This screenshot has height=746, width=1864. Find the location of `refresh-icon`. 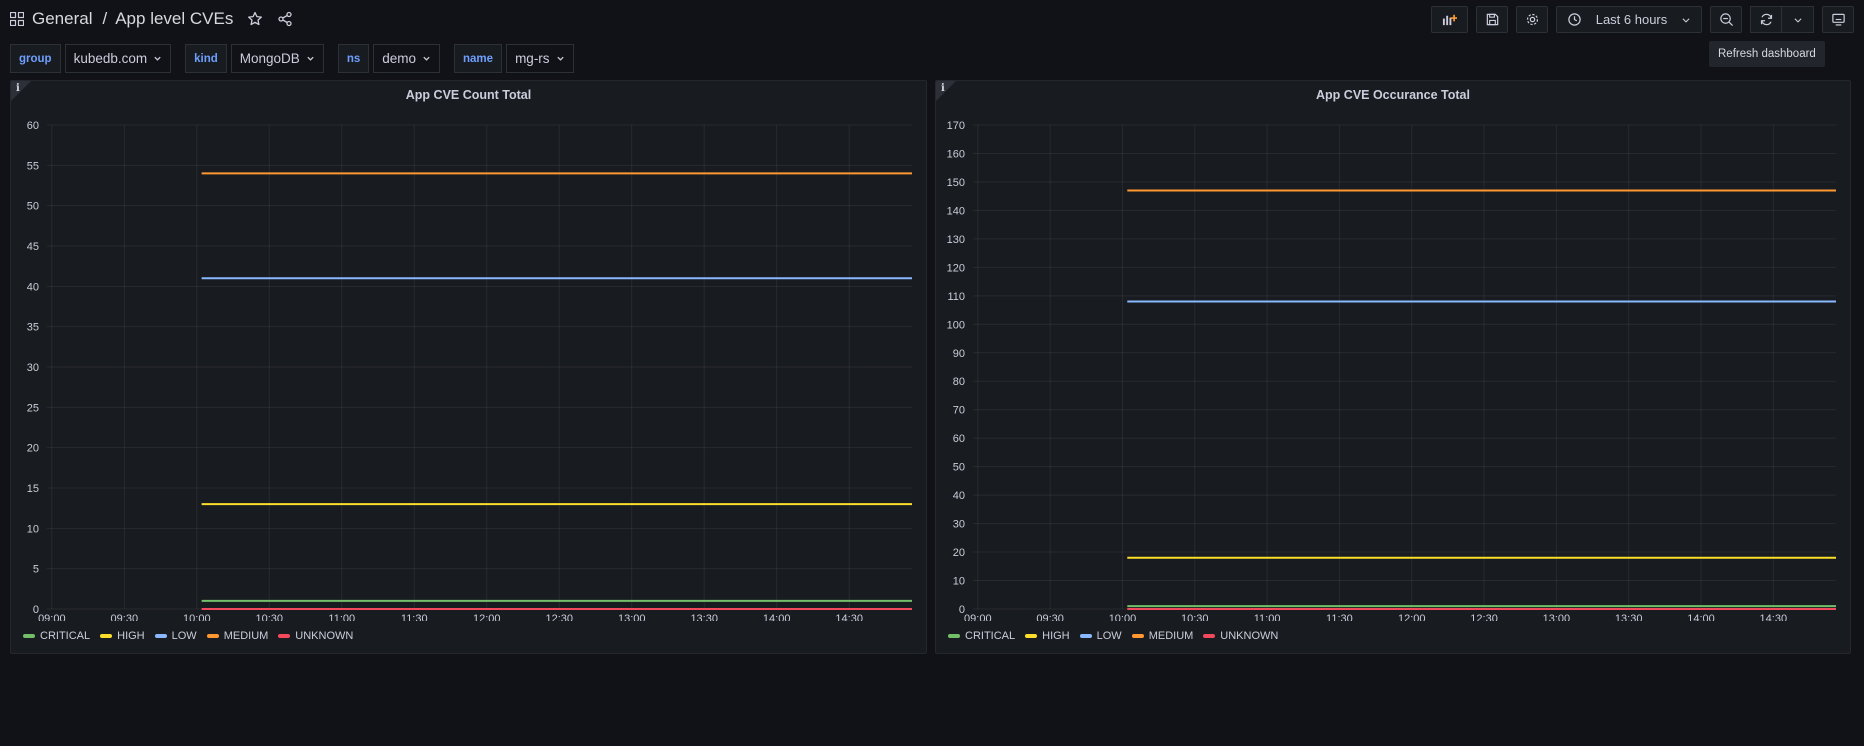

refresh-icon is located at coordinates (1766, 19).